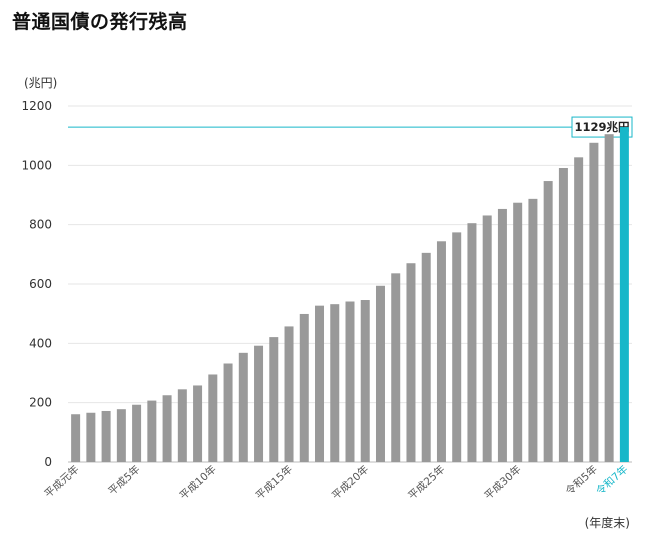  I want to click on x-tick-label: 平成10年, so click(198, 483).